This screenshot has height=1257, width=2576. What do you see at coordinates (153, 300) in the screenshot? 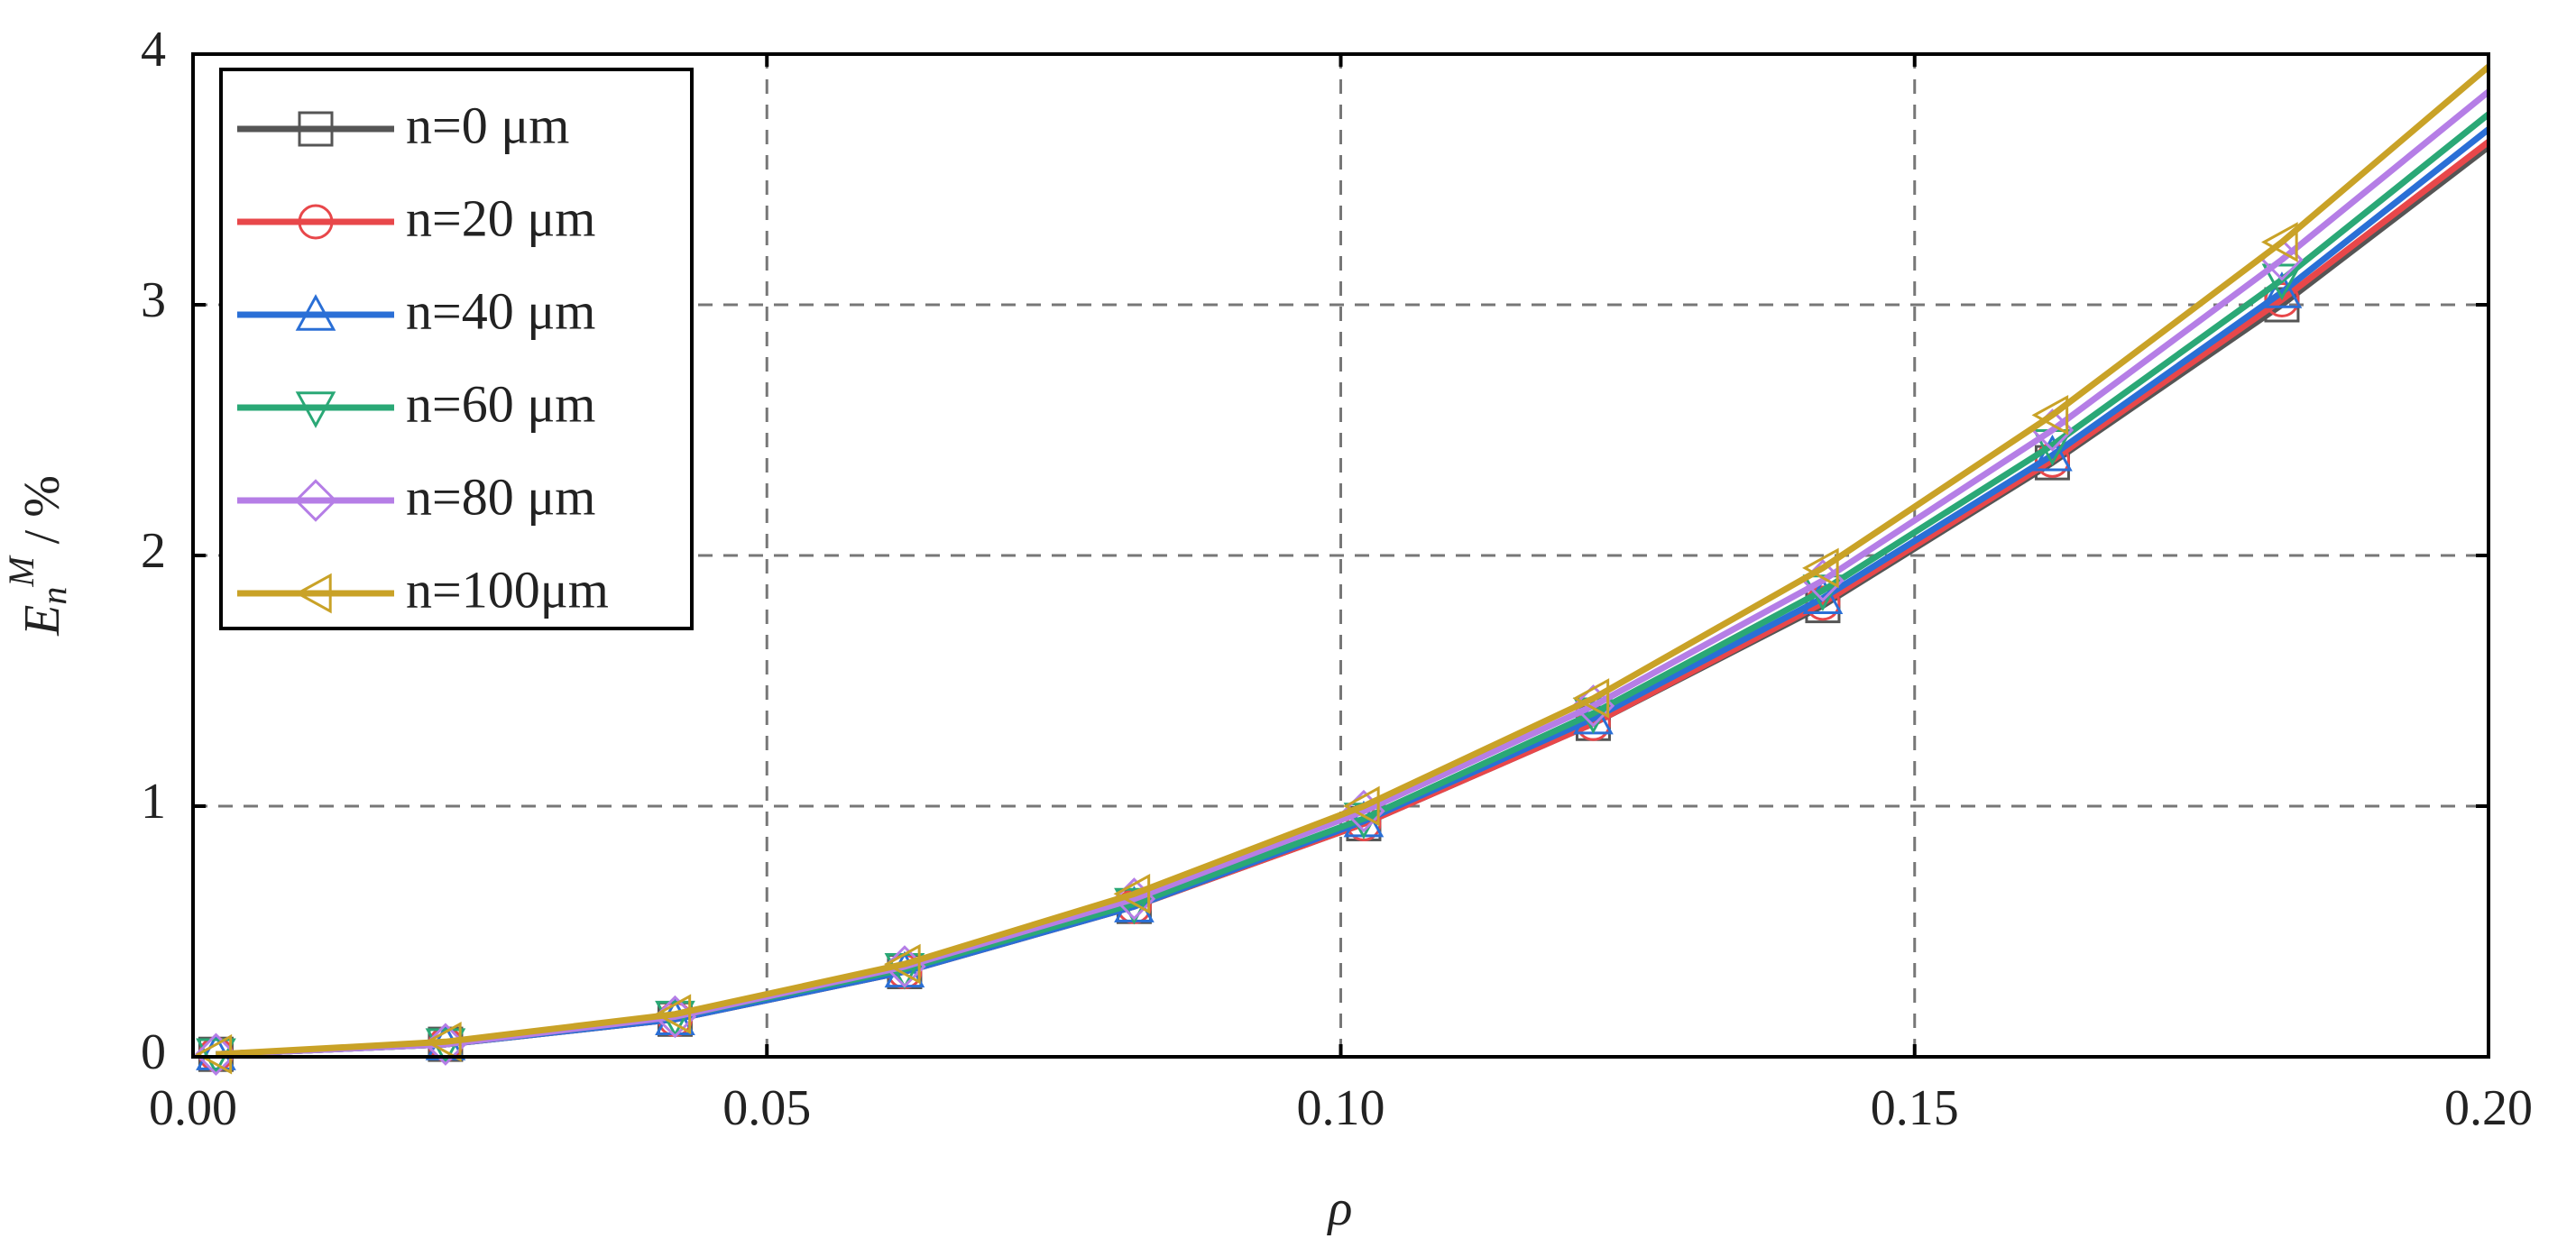
I see `y-tick-label: 3` at bounding box center [153, 300].